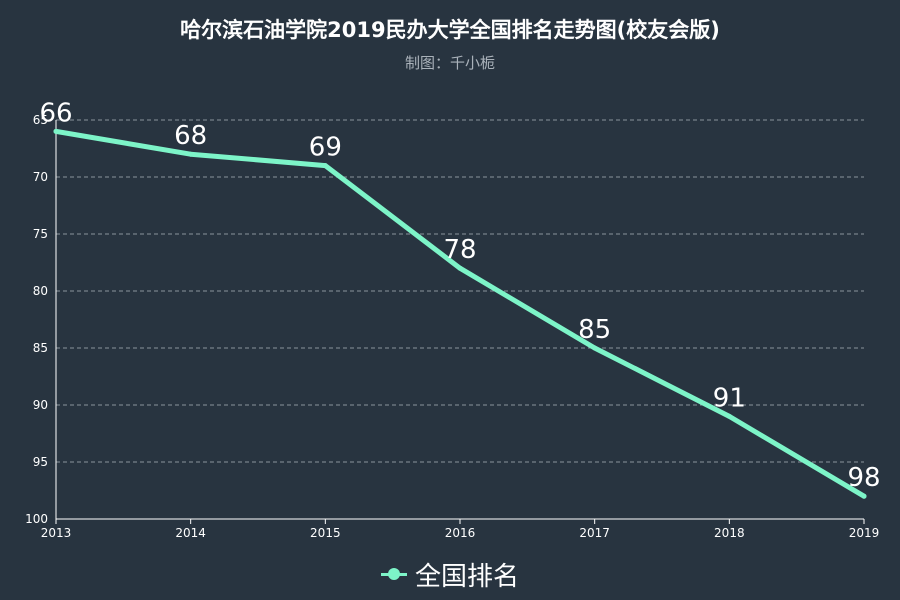 Image resolution: width=900 pixels, height=600 pixels. What do you see at coordinates (466, 576) in the screenshot?
I see `legend-label: 全国排名` at bounding box center [466, 576].